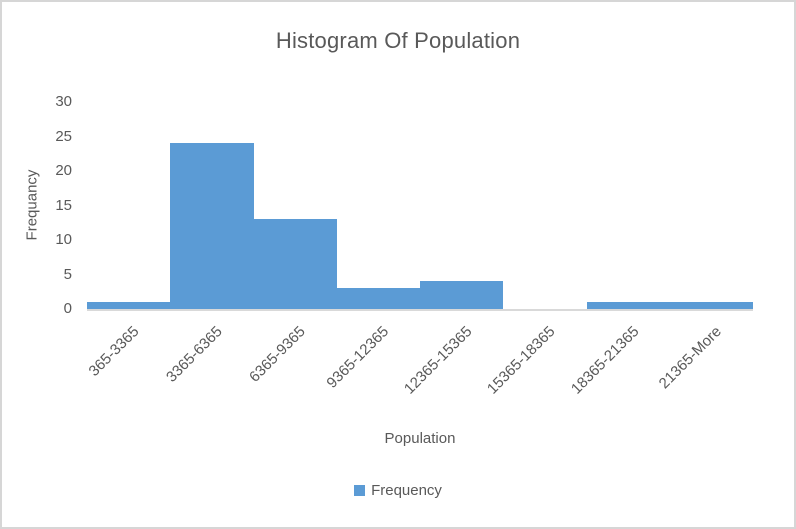  What do you see at coordinates (37, 205) in the screenshot?
I see `y-axis-ticks: 0 5 10 15 20 25 30` at bounding box center [37, 205].